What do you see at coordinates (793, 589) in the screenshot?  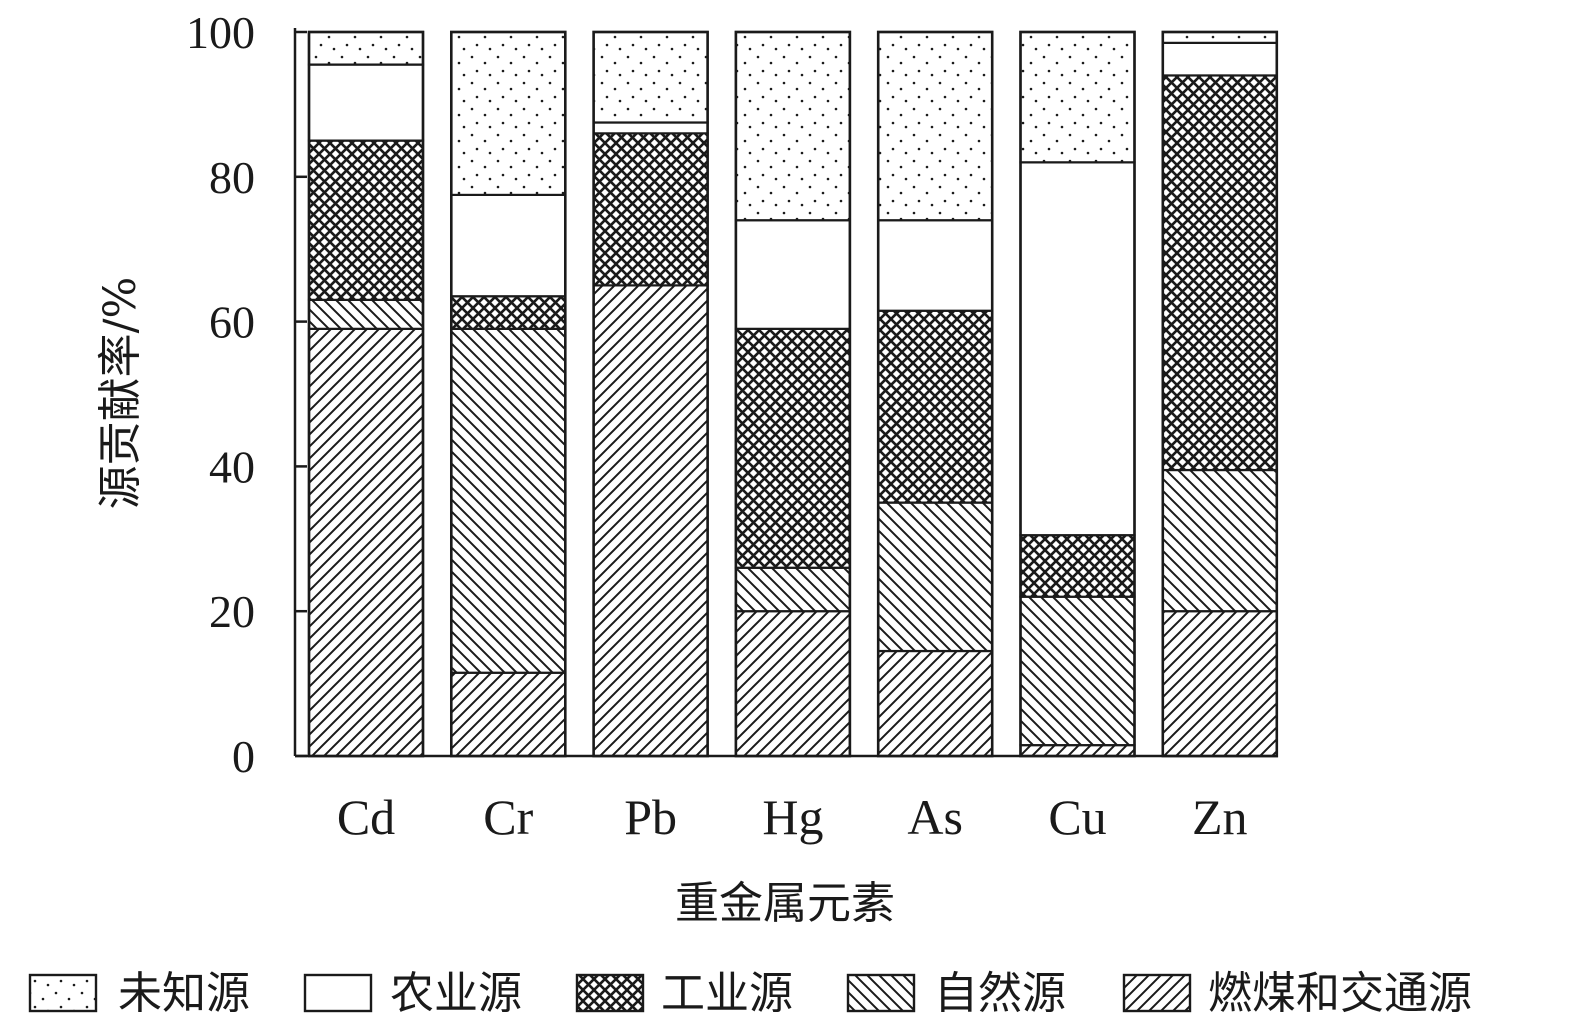 I see `bar-segment-Hg-hatch-back` at bounding box center [793, 589].